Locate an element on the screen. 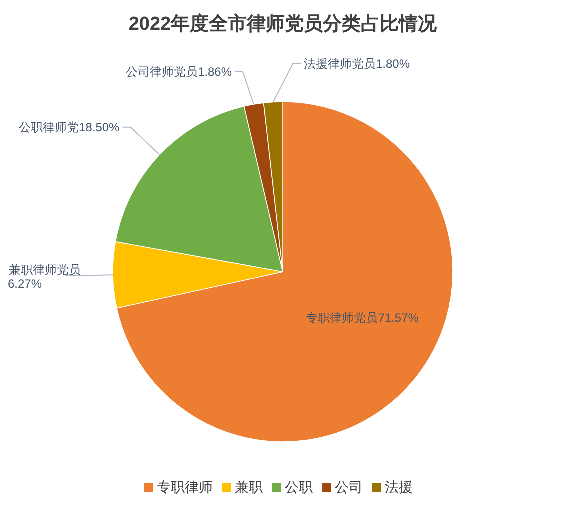 The height and width of the screenshot is (511, 566). data-label: 公职律师党18.50% is located at coordinates (69, 127).